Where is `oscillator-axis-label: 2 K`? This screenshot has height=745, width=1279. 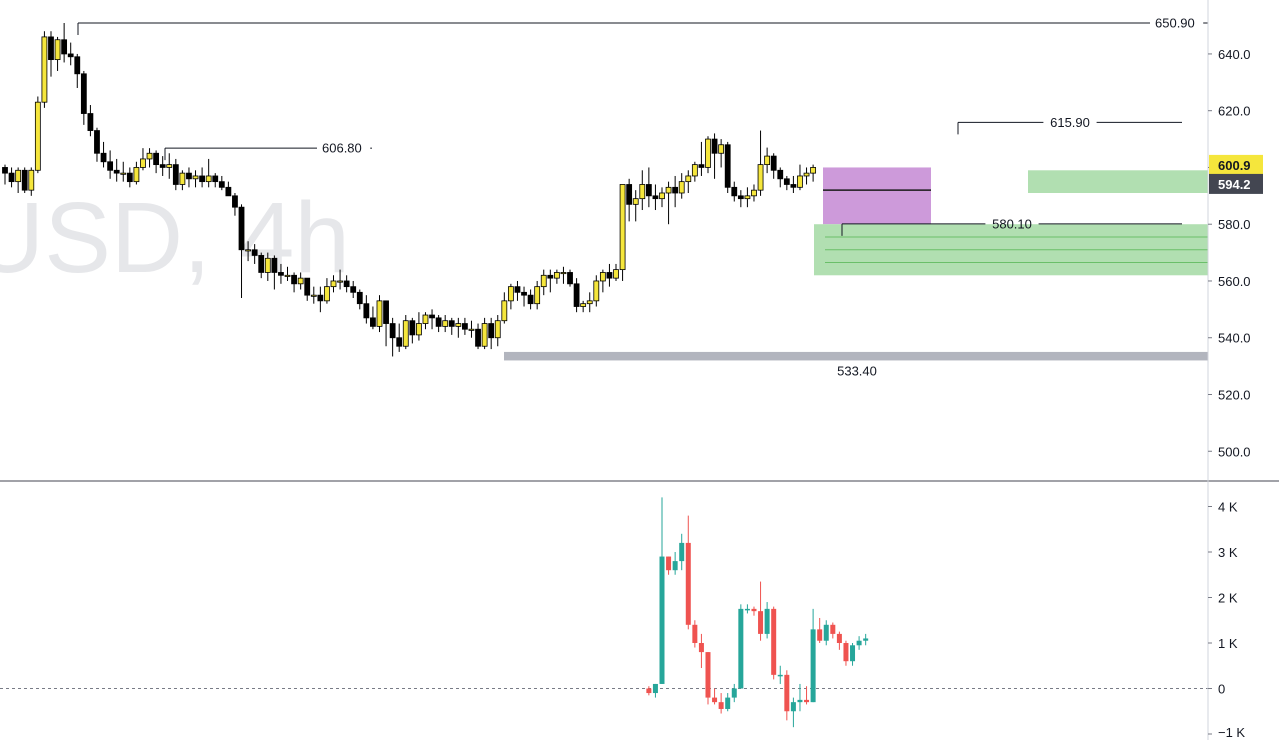
oscillator-axis-label: 2 K is located at coordinates (1228, 598).